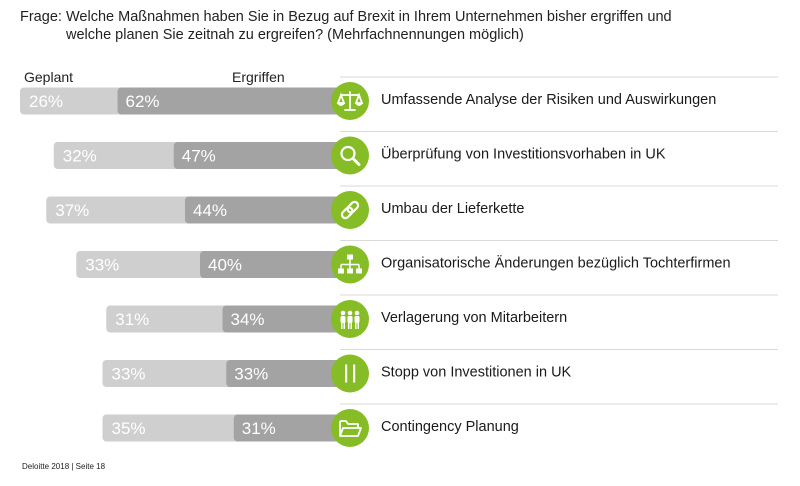  I want to click on folder-icon, so click(350, 428).